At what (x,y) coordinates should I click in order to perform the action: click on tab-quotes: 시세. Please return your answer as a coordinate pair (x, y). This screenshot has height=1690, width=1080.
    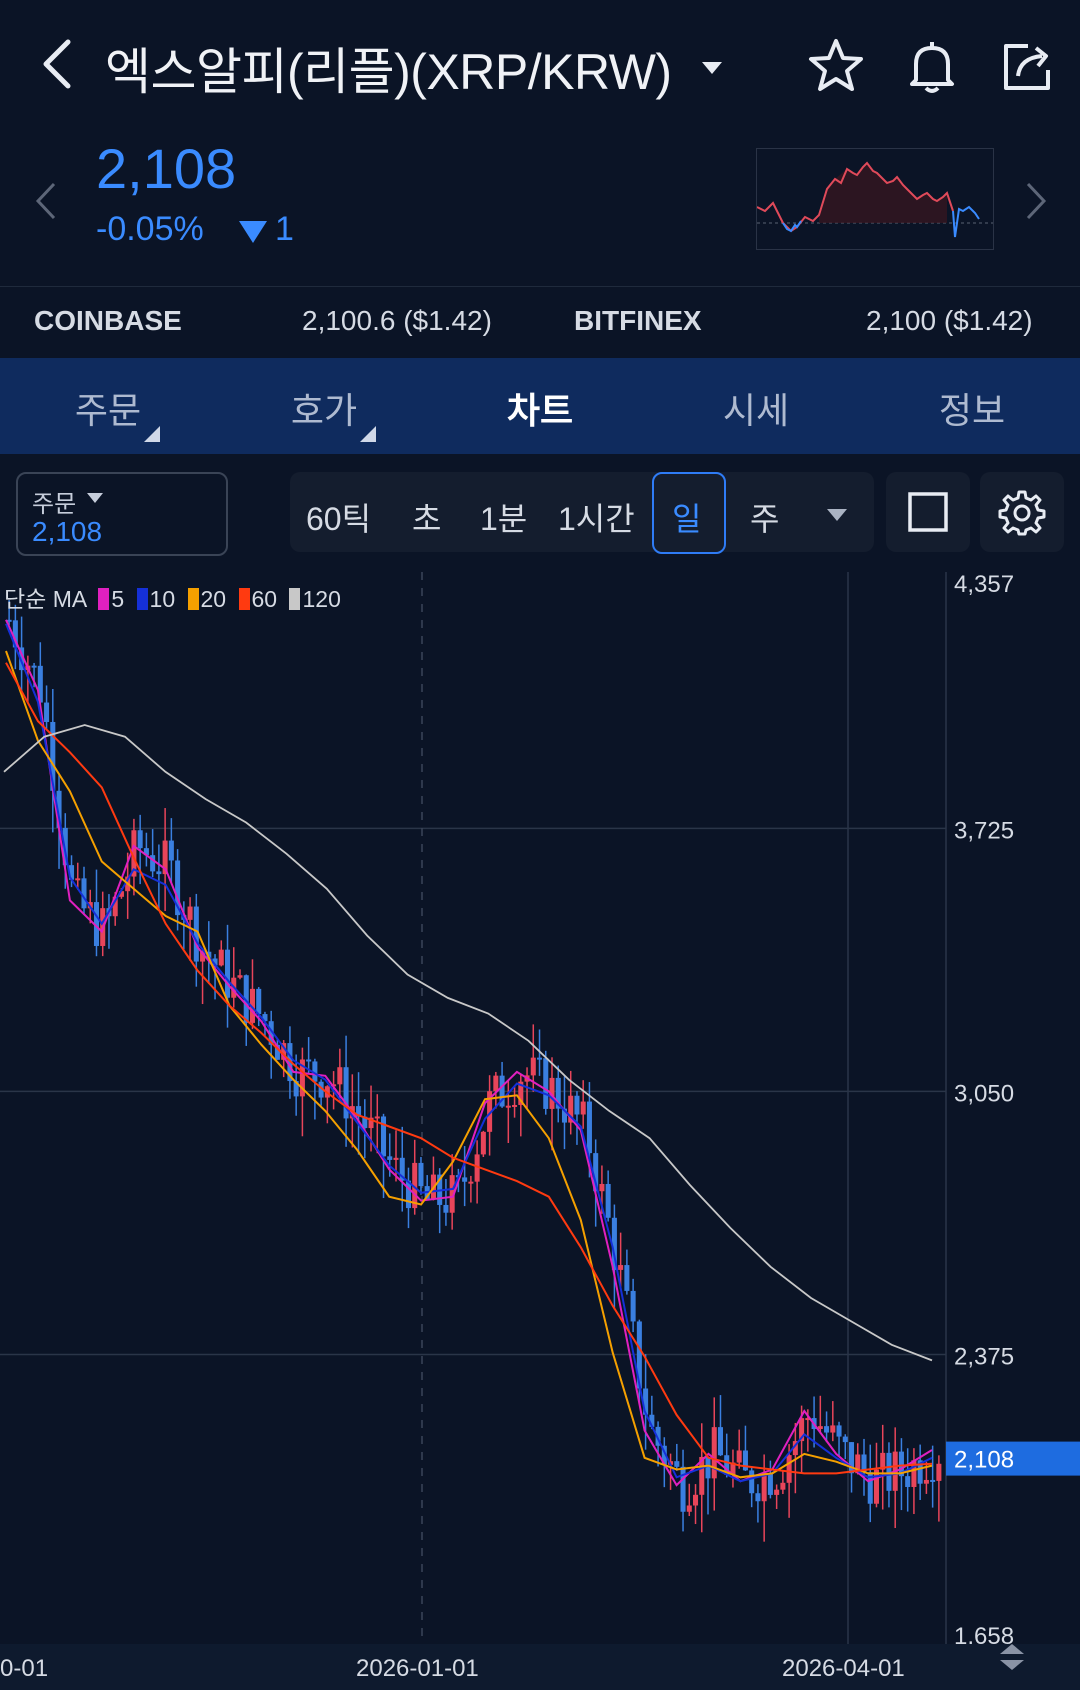
    Looking at the image, I should click on (756, 410).